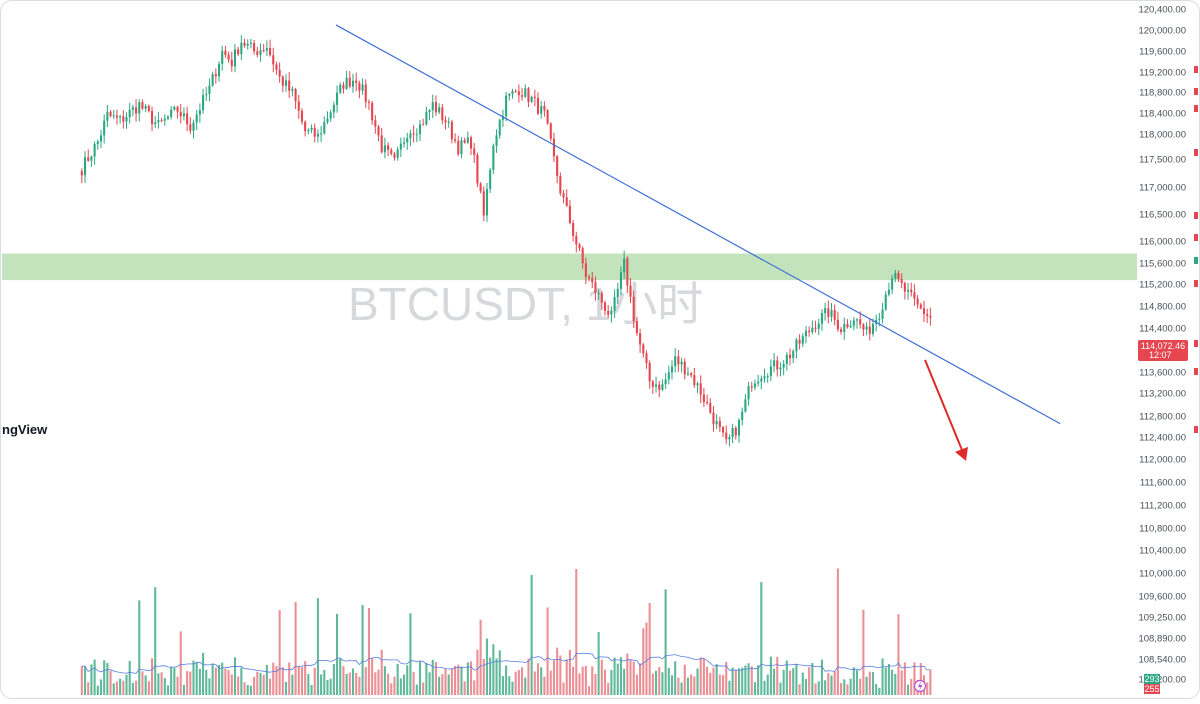 The height and width of the screenshot is (704, 1200). What do you see at coordinates (1196, 260) in the screenshot?
I see `axis-marker` at bounding box center [1196, 260].